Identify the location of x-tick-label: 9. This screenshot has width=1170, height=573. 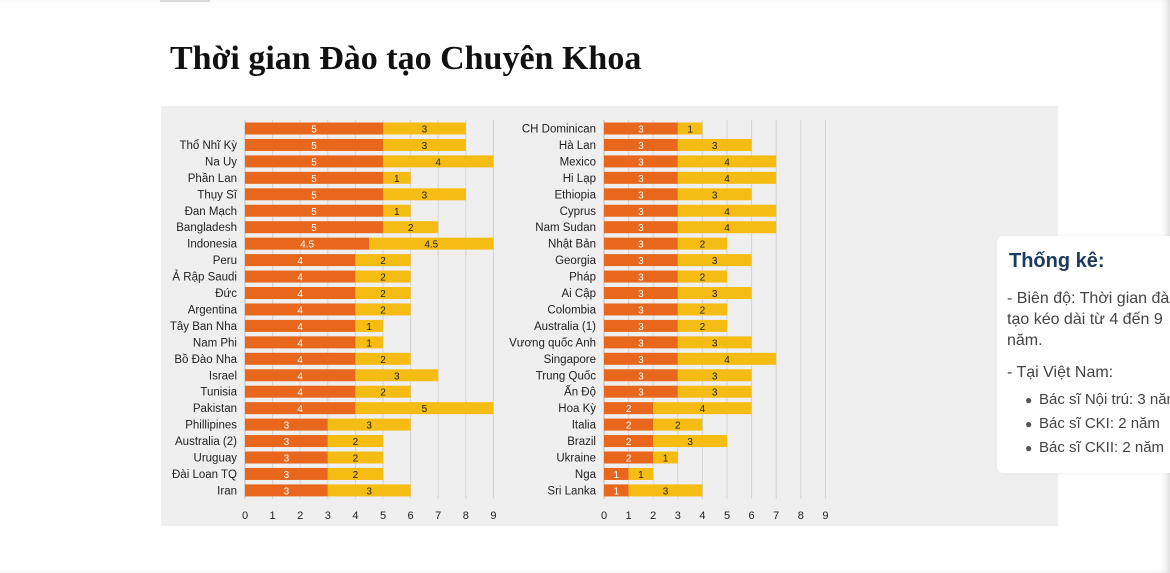
(493, 516).